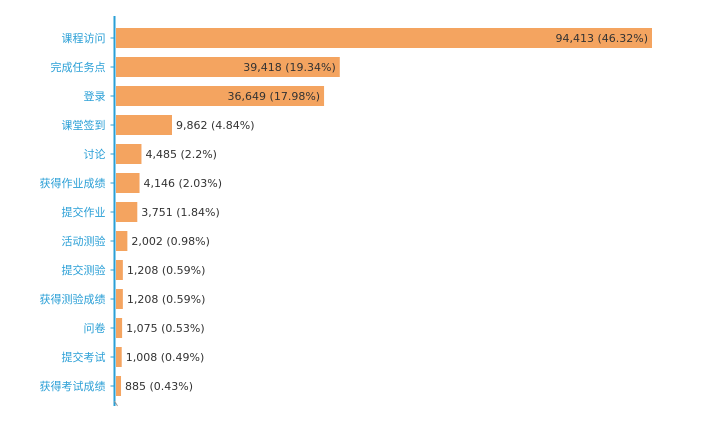  I want to click on category-label: 讨论, so click(95, 154).